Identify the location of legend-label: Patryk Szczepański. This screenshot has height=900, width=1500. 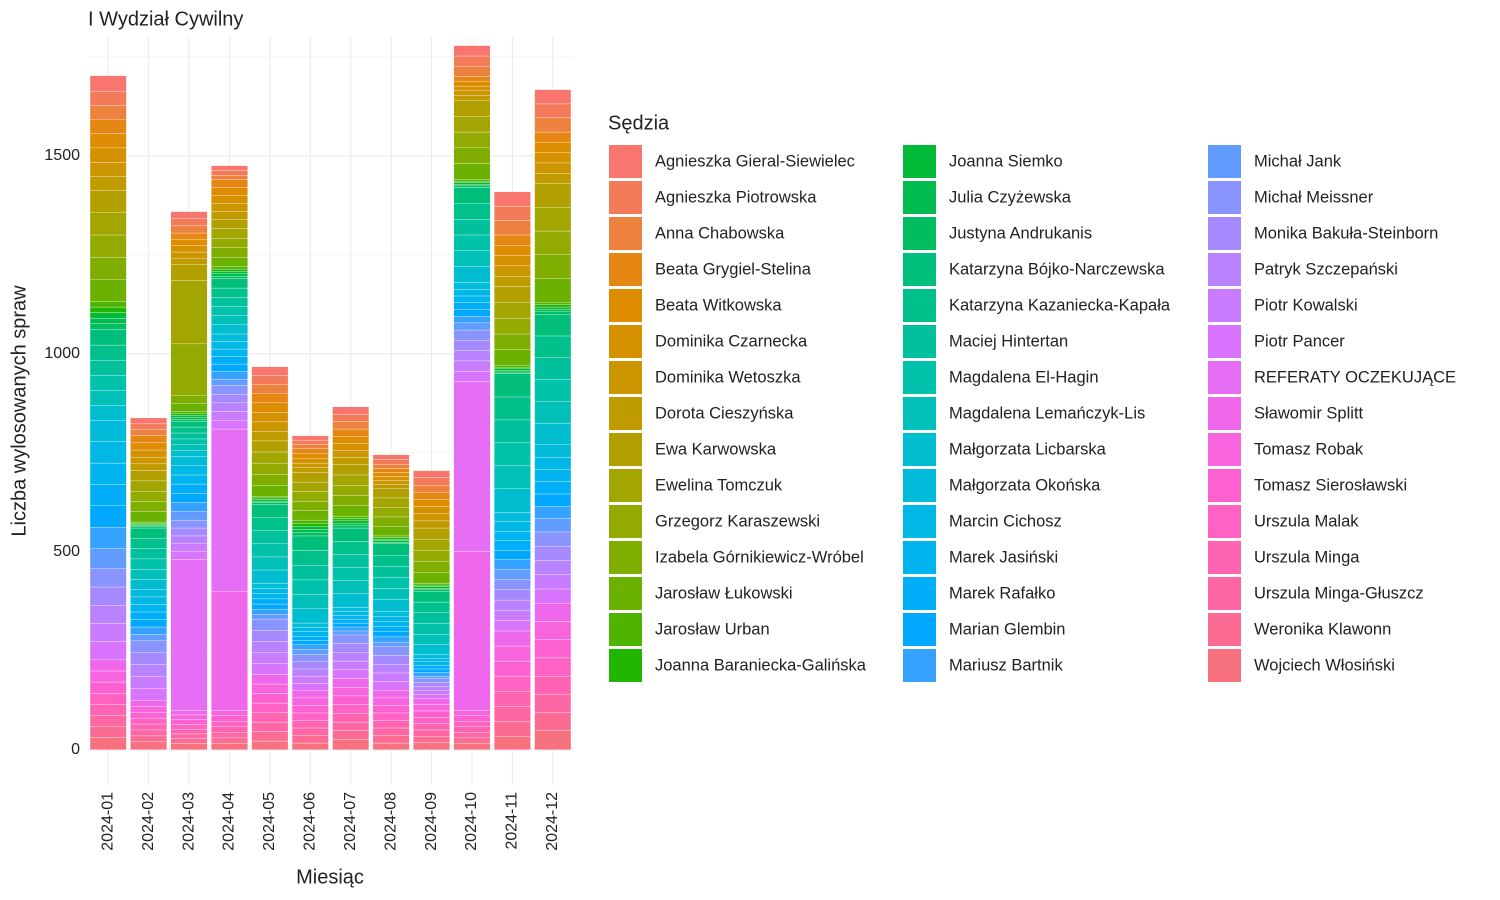
(1326, 269).